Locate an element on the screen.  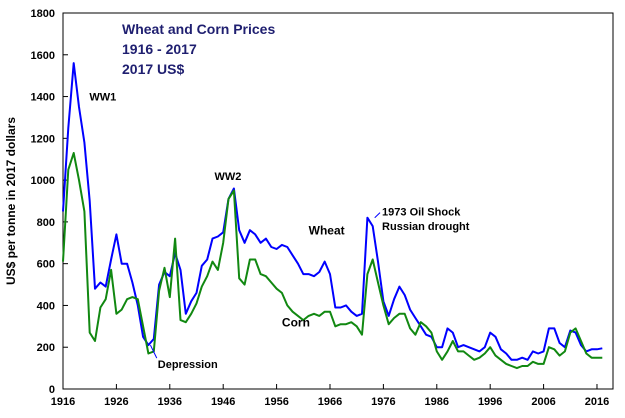
chart-title-line: 2017 US$ is located at coordinates (153, 69).